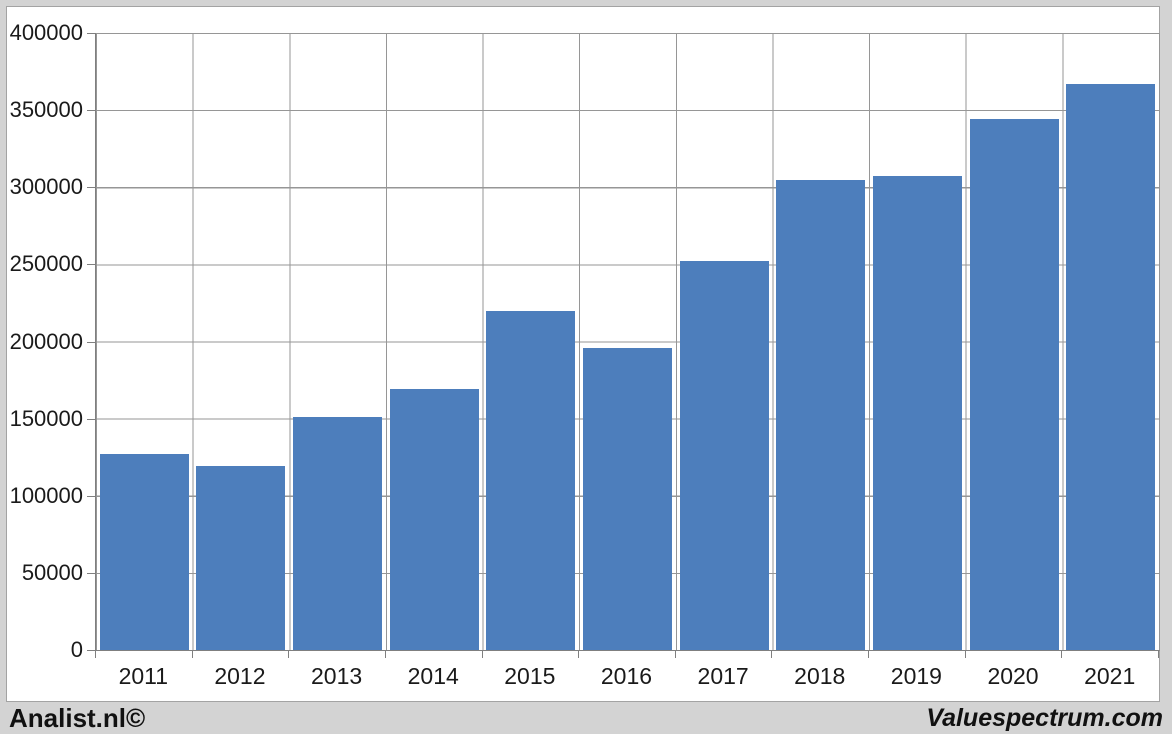  I want to click on bar-column-2011, so click(144, 341).